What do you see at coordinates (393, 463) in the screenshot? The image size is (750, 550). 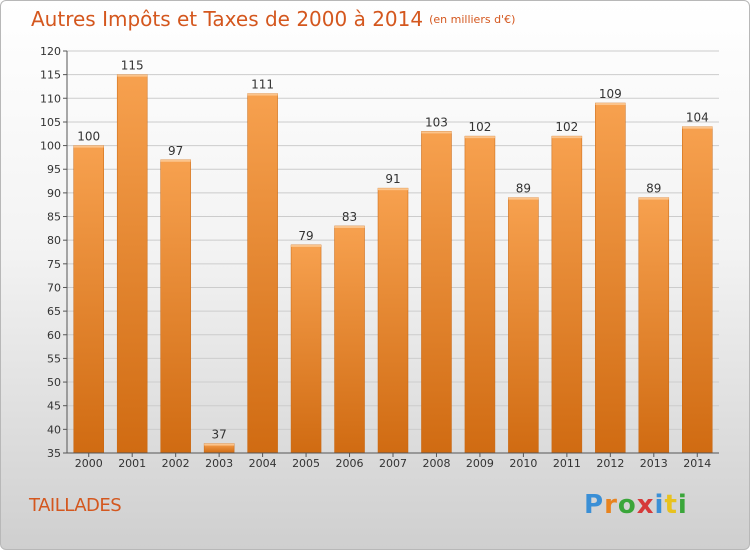 I see `x-tick-label: 2007` at bounding box center [393, 463].